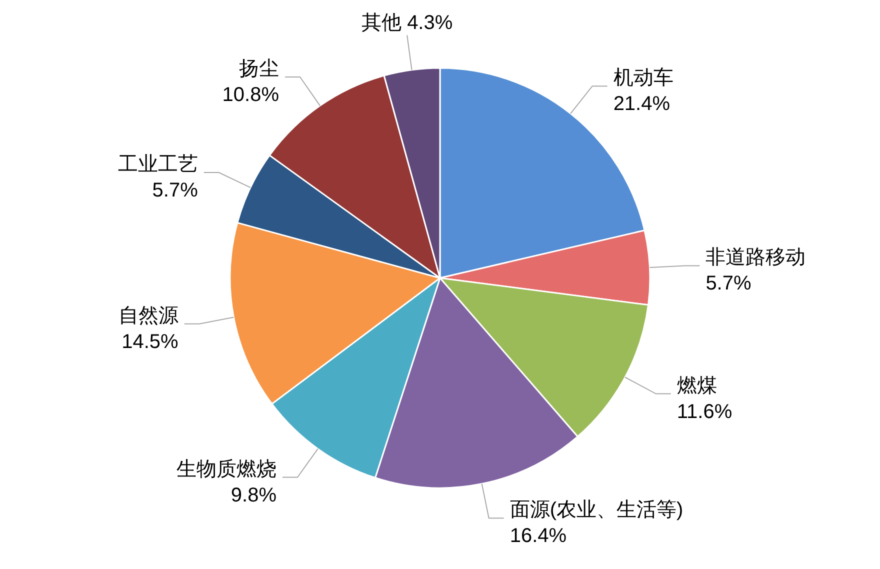 The width and height of the screenshot is (880, 569). I want to click on slice-label: 其他, so click(381, 23).